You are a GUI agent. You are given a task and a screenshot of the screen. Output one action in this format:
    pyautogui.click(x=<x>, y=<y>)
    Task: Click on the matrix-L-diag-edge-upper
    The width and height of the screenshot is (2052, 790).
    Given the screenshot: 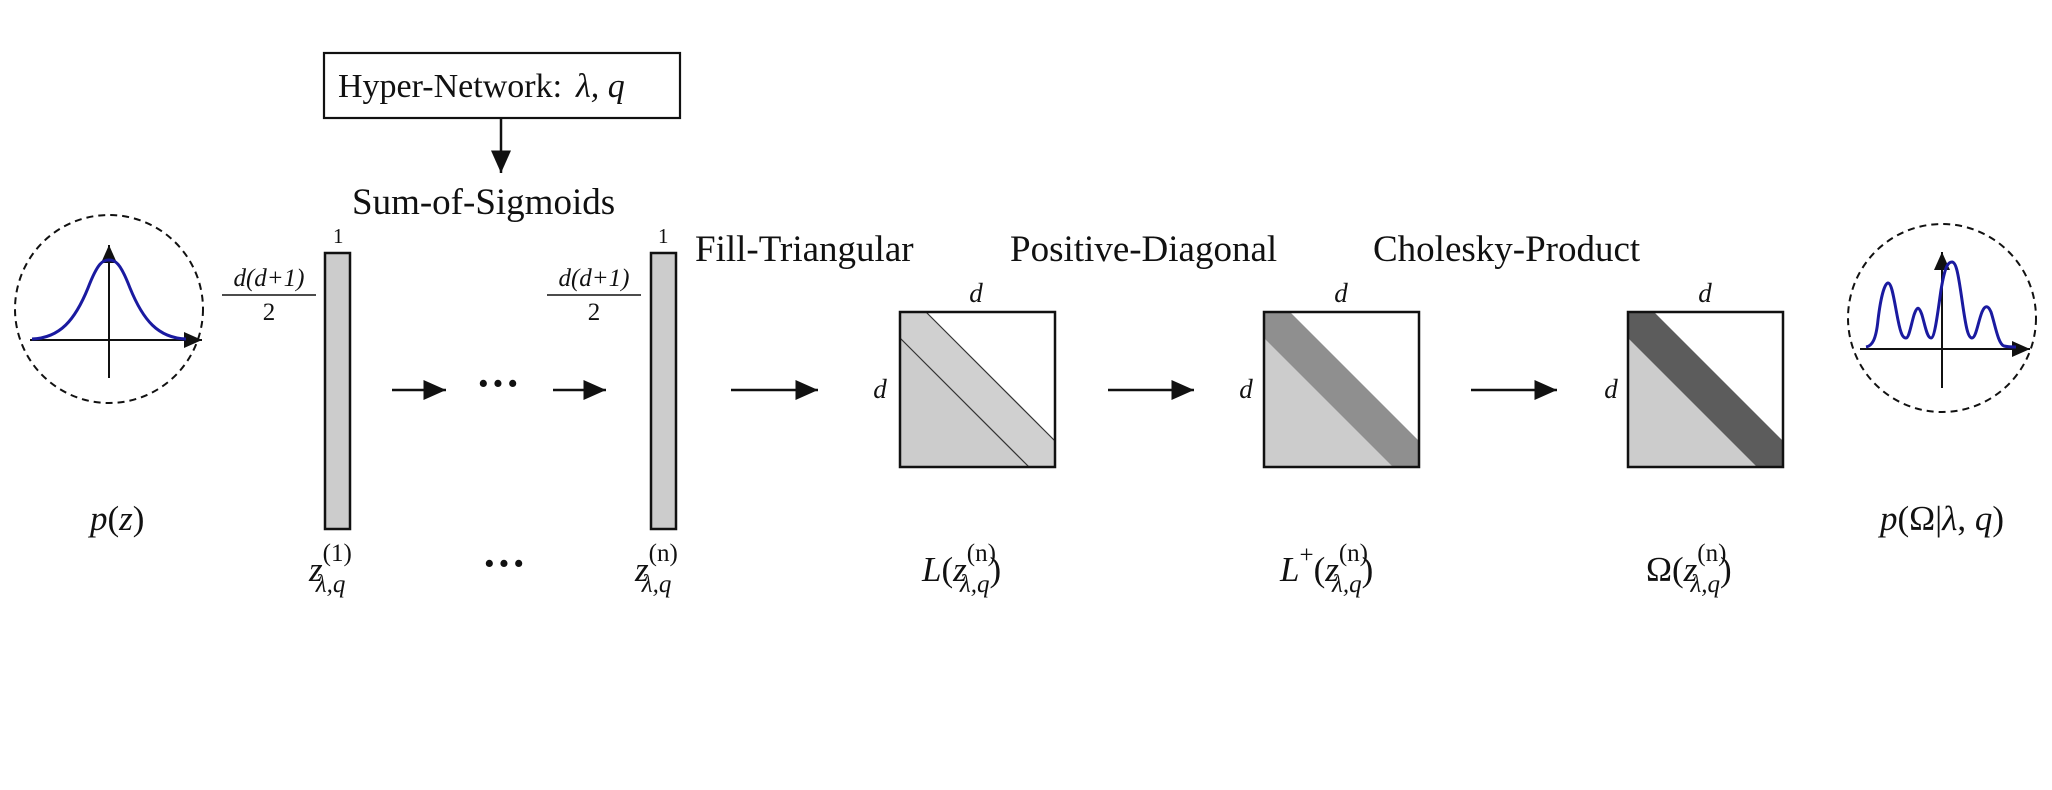 What is the action you would take?
    pyautogui.click(x=990, y=376)
    